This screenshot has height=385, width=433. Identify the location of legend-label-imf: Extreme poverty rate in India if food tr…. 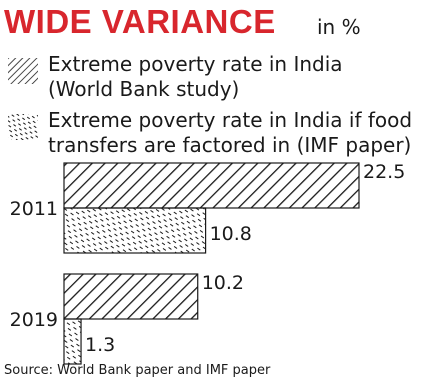
(230, 132).